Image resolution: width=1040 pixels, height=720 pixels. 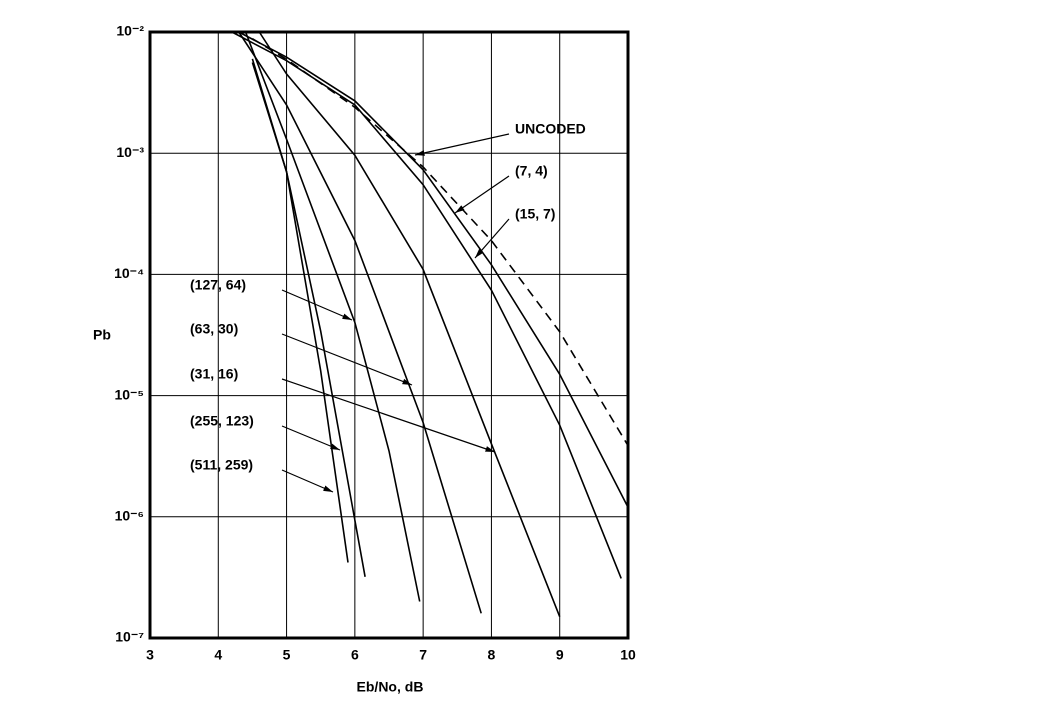 I want to click on x-axis-label: Eb/No, dB, so click(x=390, y=687).